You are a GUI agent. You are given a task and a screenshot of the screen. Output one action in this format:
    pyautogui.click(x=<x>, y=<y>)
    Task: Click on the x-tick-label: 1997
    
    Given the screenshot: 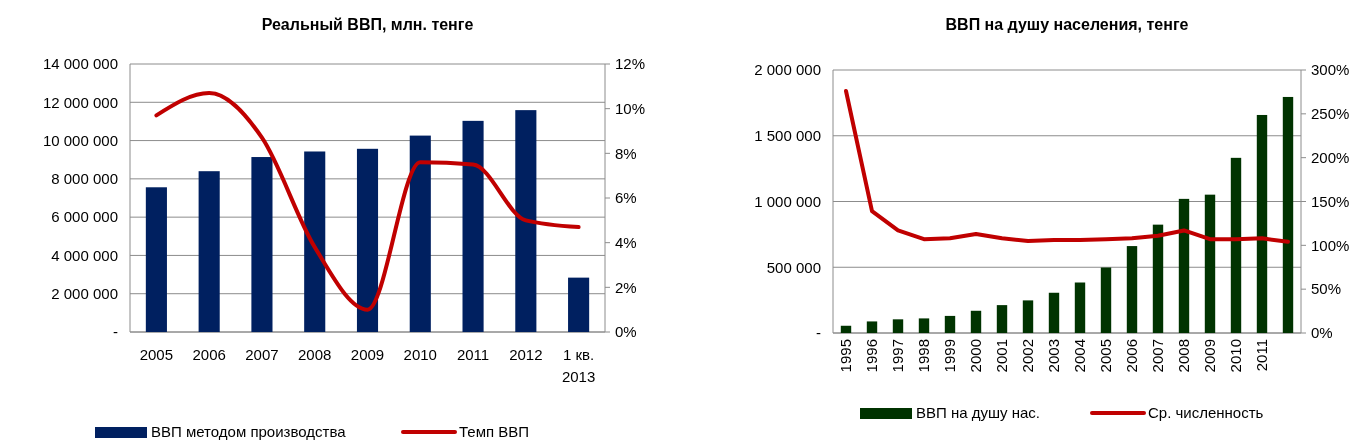 What is the action you would take?
    pyautogui.click(x=897, y=356)
    